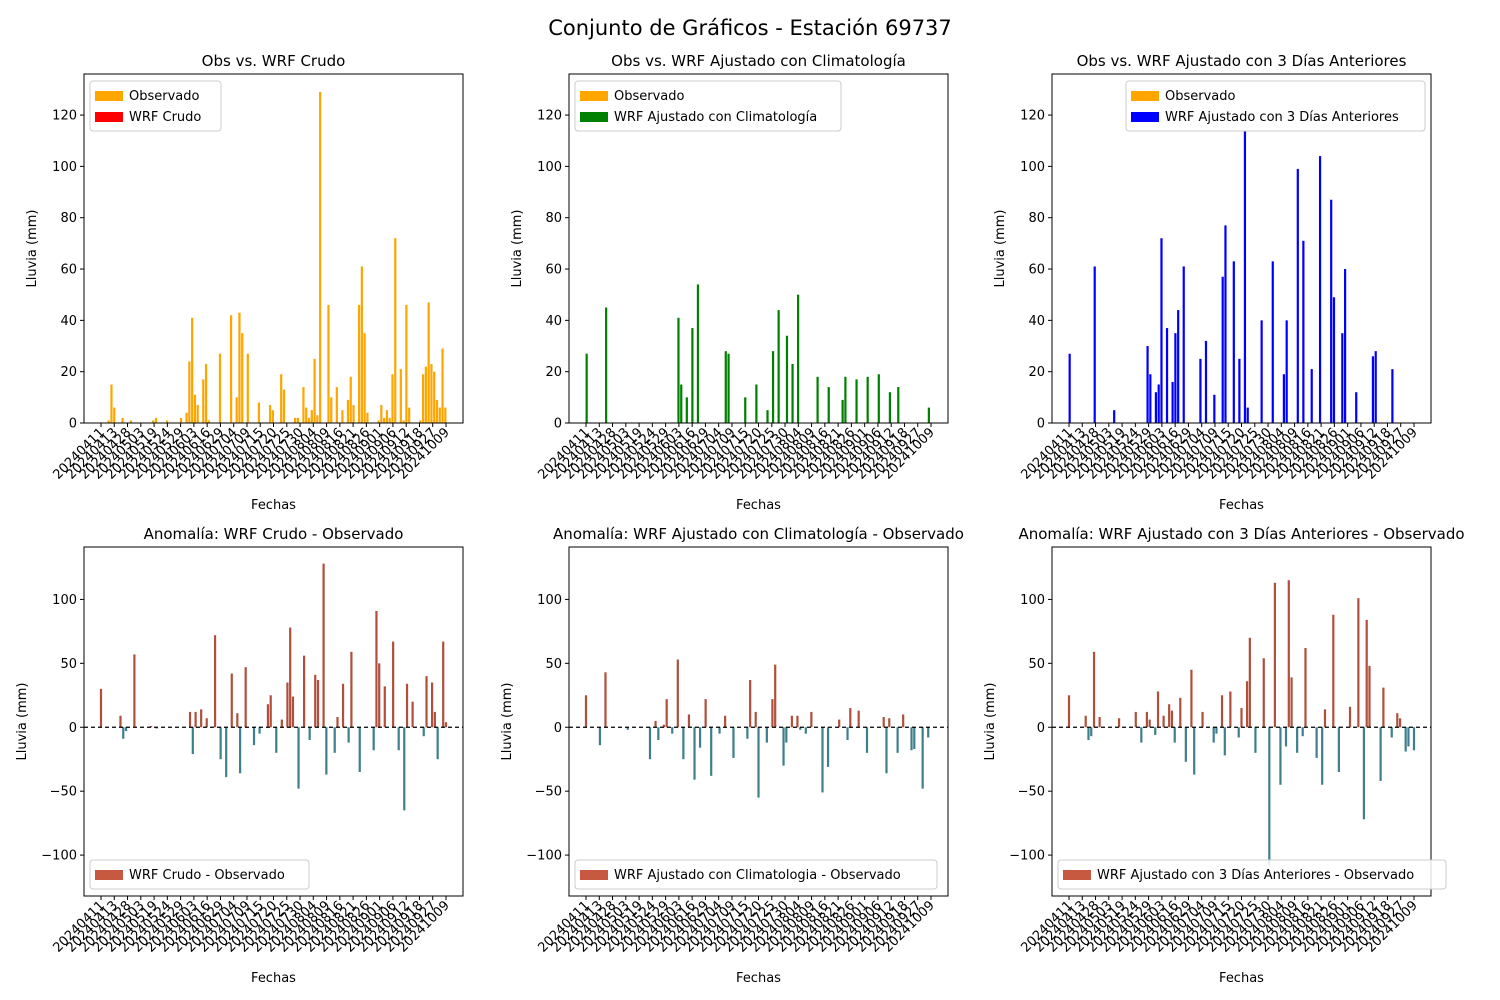  What do you see at coordinates (68, 270) in the screenshot?
I see `y-tick-label: 60` at bounding box center [68, 270].